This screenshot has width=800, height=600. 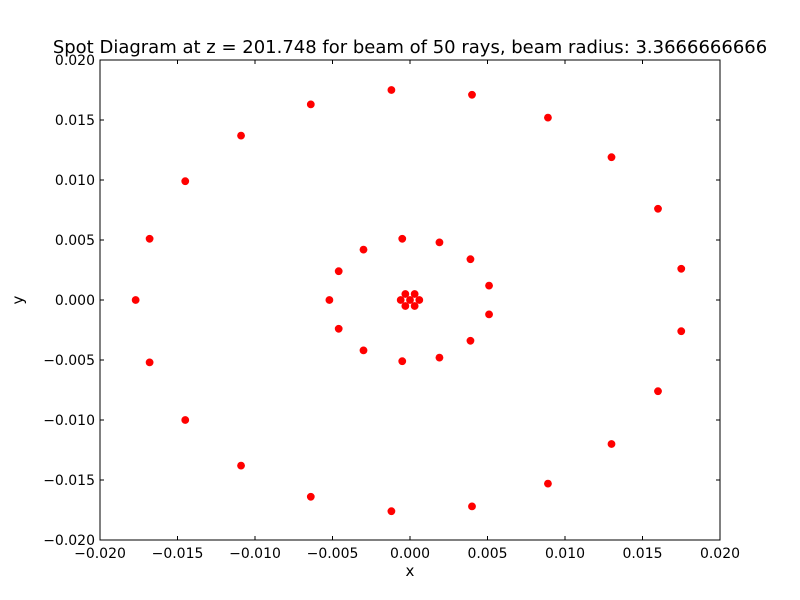 I want to click on y-tick-label: −0.005, so click(x=69, y=361).